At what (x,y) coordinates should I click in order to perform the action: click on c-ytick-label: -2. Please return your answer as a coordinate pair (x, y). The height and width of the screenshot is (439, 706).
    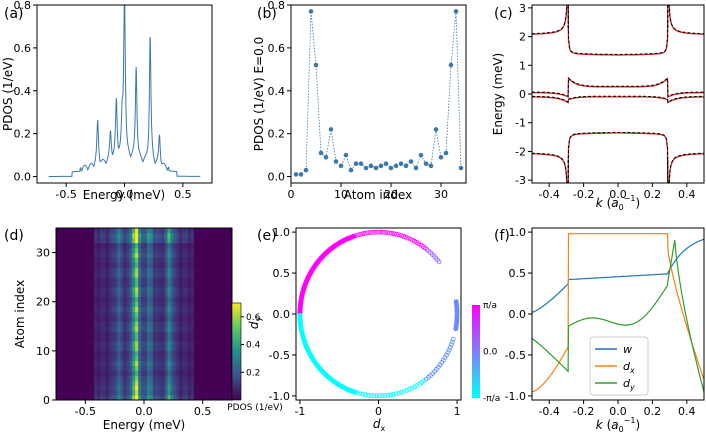
    Looking at the image, I should click on (520, 151).